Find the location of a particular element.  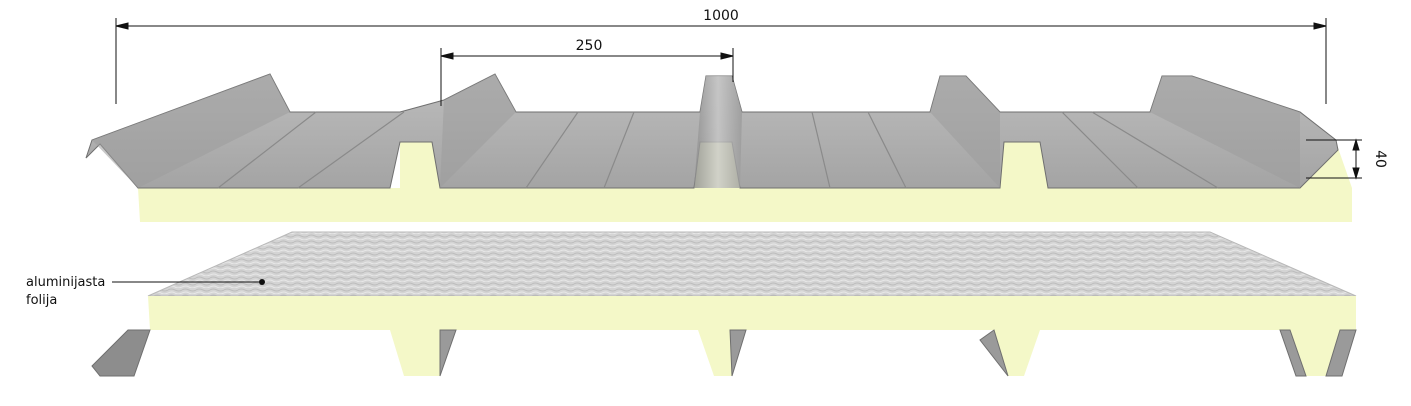

dimension-overall-width-label: 1000 is located at coordinates (721, 16).